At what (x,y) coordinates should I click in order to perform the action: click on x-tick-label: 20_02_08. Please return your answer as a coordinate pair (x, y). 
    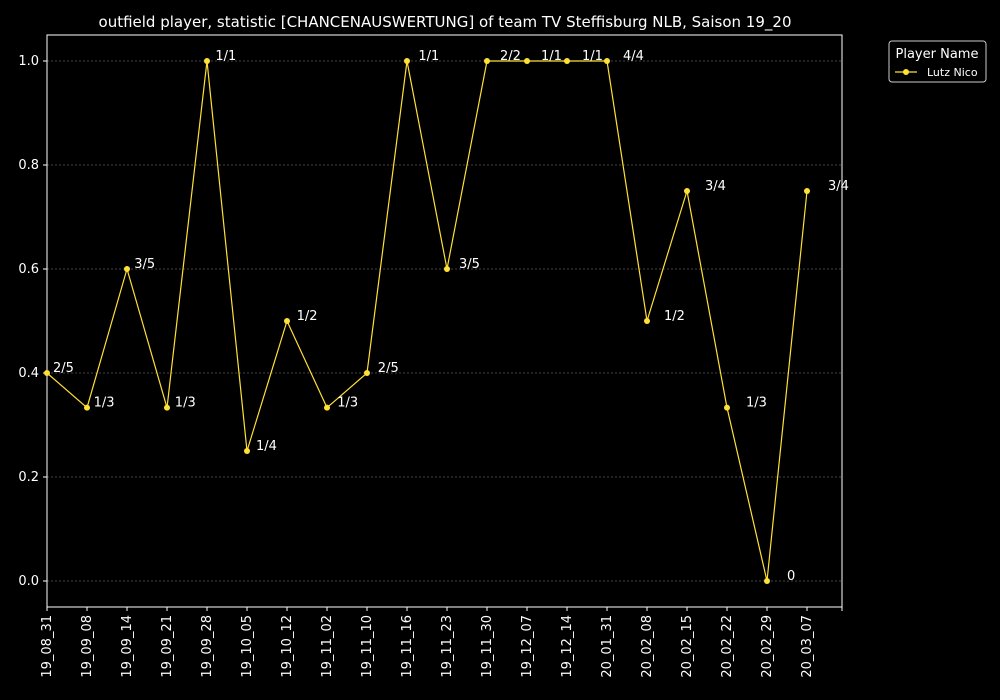
    Looking at the image, I should click on (647, 646).